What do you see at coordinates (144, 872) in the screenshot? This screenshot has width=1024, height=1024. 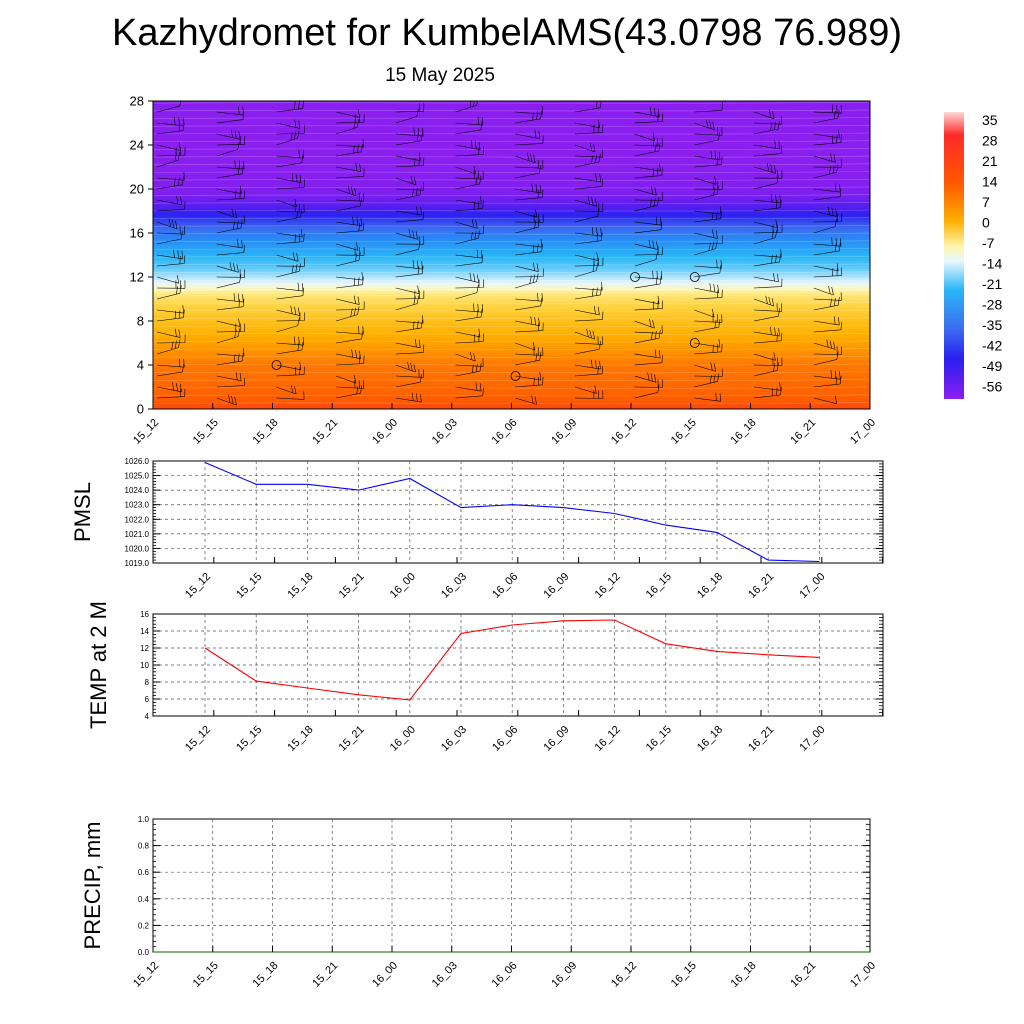 I see `y-tick-label: 0.6` at bounding box center [144, 872].